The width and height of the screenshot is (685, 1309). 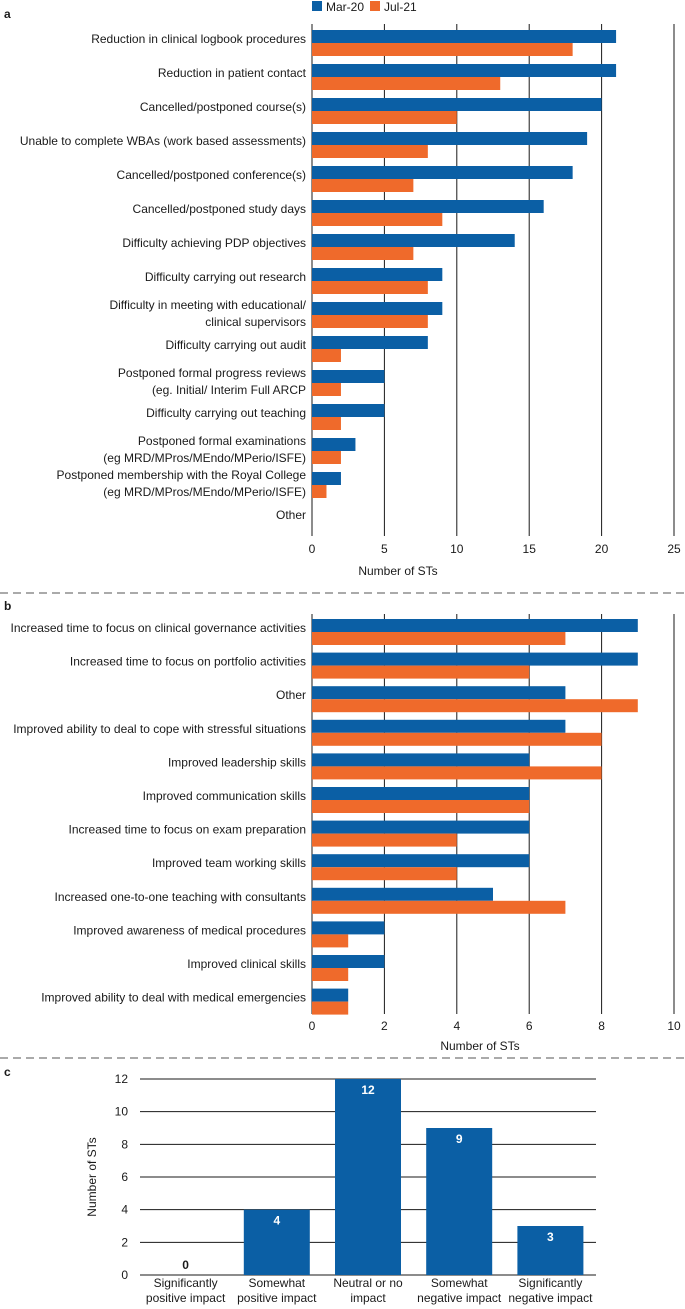 What do you see at coordinates (229, 390) in the screenshot?
I see `category-label-11-line-2: (eg. Initial/ Interim Full ARCP` at bounding box center [229, 390].